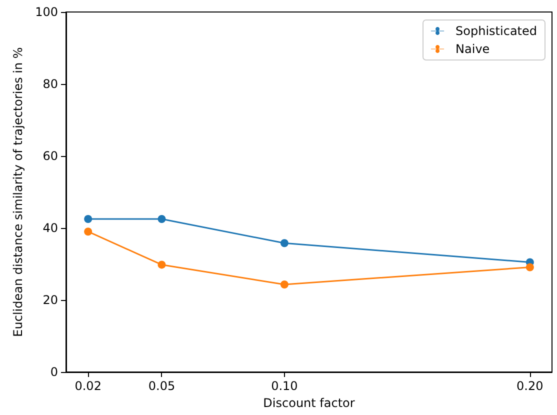  I want to click on y-tick-label: 40, so click(50, 228).